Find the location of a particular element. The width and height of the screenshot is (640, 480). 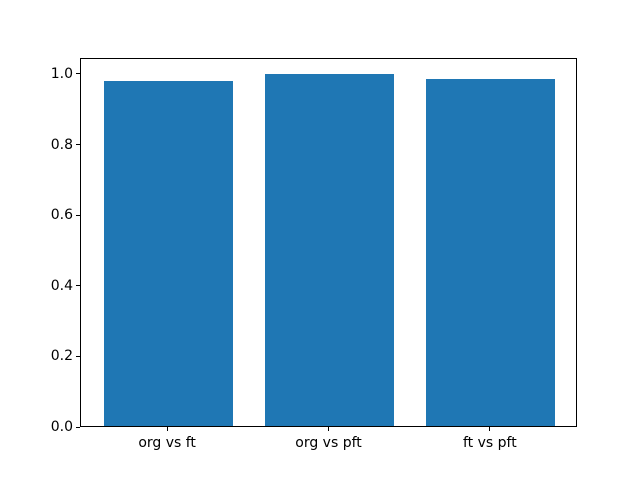

x-tick-label: org vs pft is located at coordinates (328, 443).